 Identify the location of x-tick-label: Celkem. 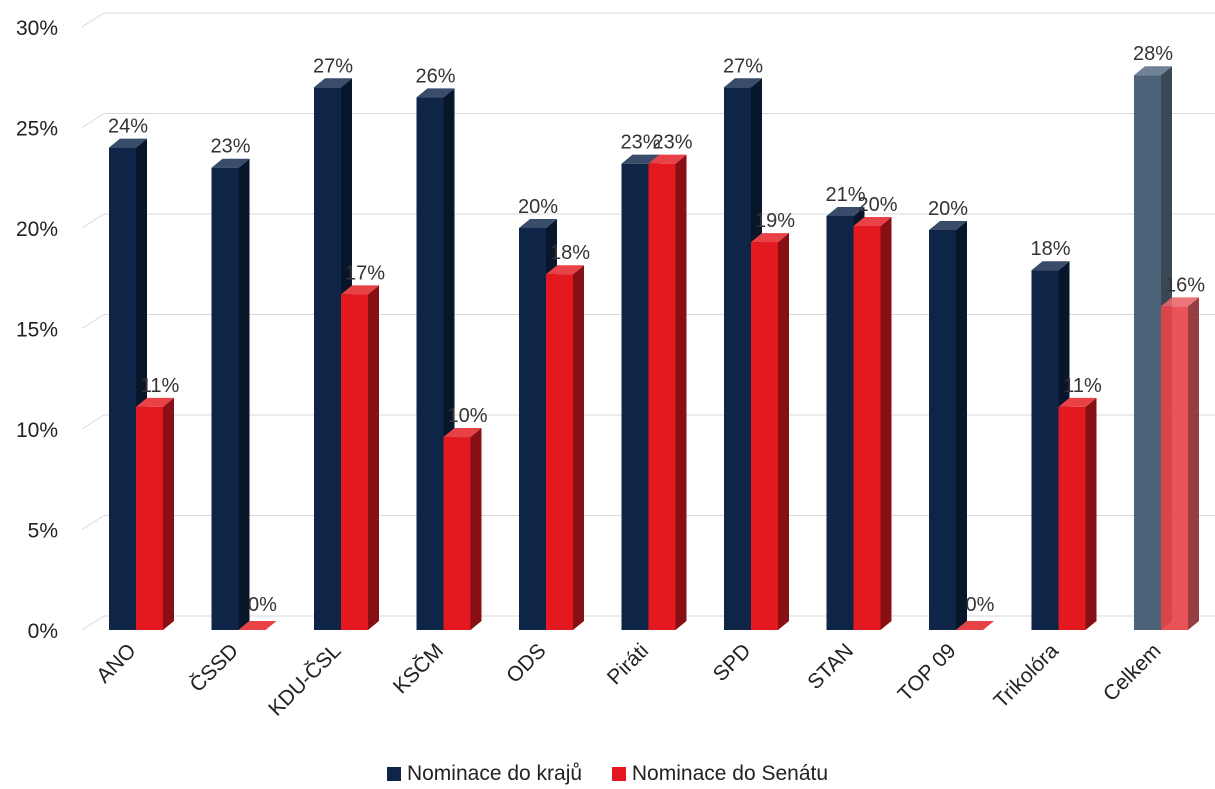
(1132, 672).